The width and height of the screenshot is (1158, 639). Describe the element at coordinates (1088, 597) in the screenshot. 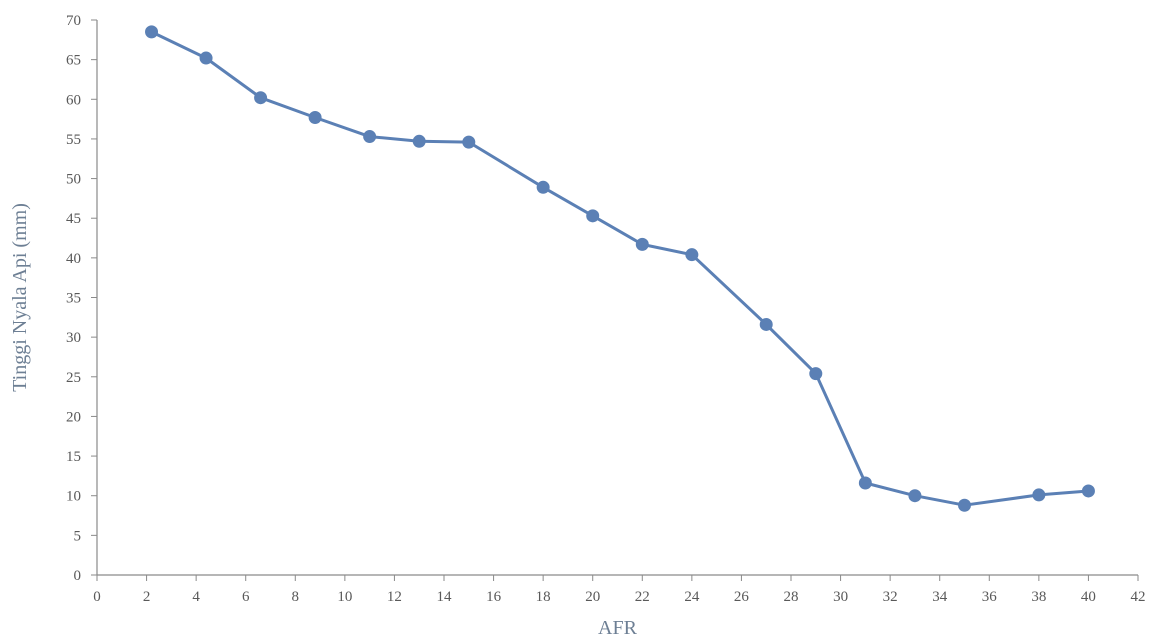

I see `x-tick-label: 40` at that location.